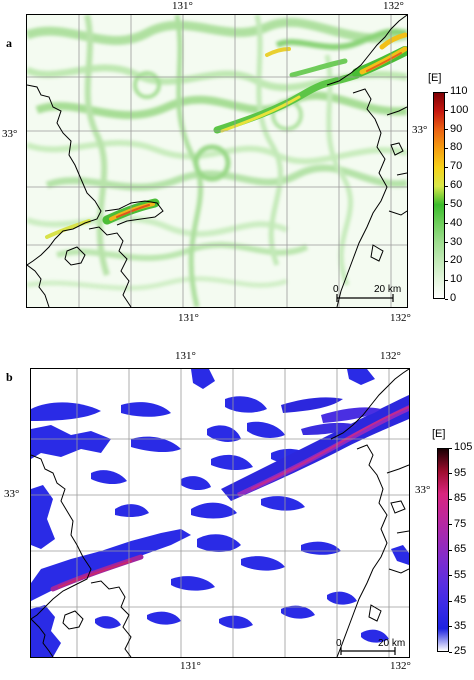 Image resolution: width=474 pixels, height=680 pixels. Describe the element at coordinates (439, 434) in the screenshot. I see `legend-b-unit: [E]` at that location.